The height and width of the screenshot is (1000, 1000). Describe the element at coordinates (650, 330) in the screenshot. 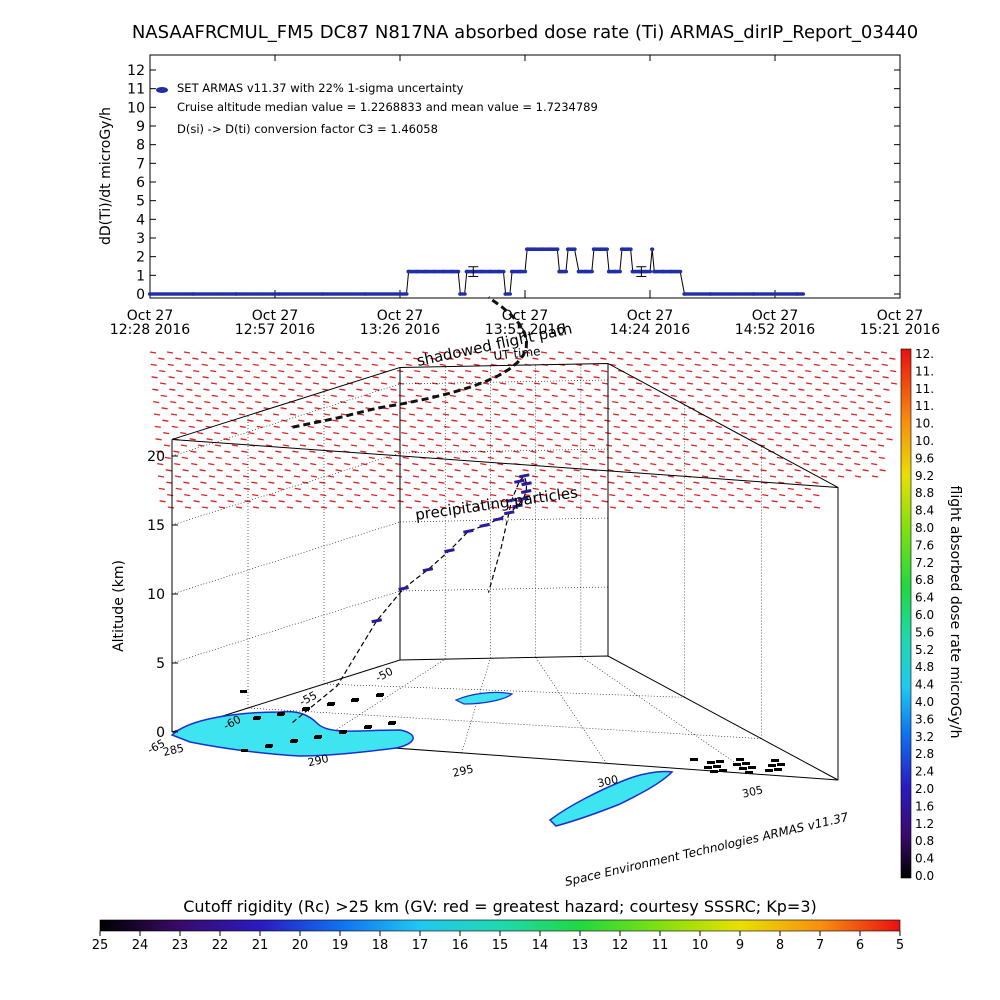

I see `x-tick-label-time: 14:24 2016` at that location.